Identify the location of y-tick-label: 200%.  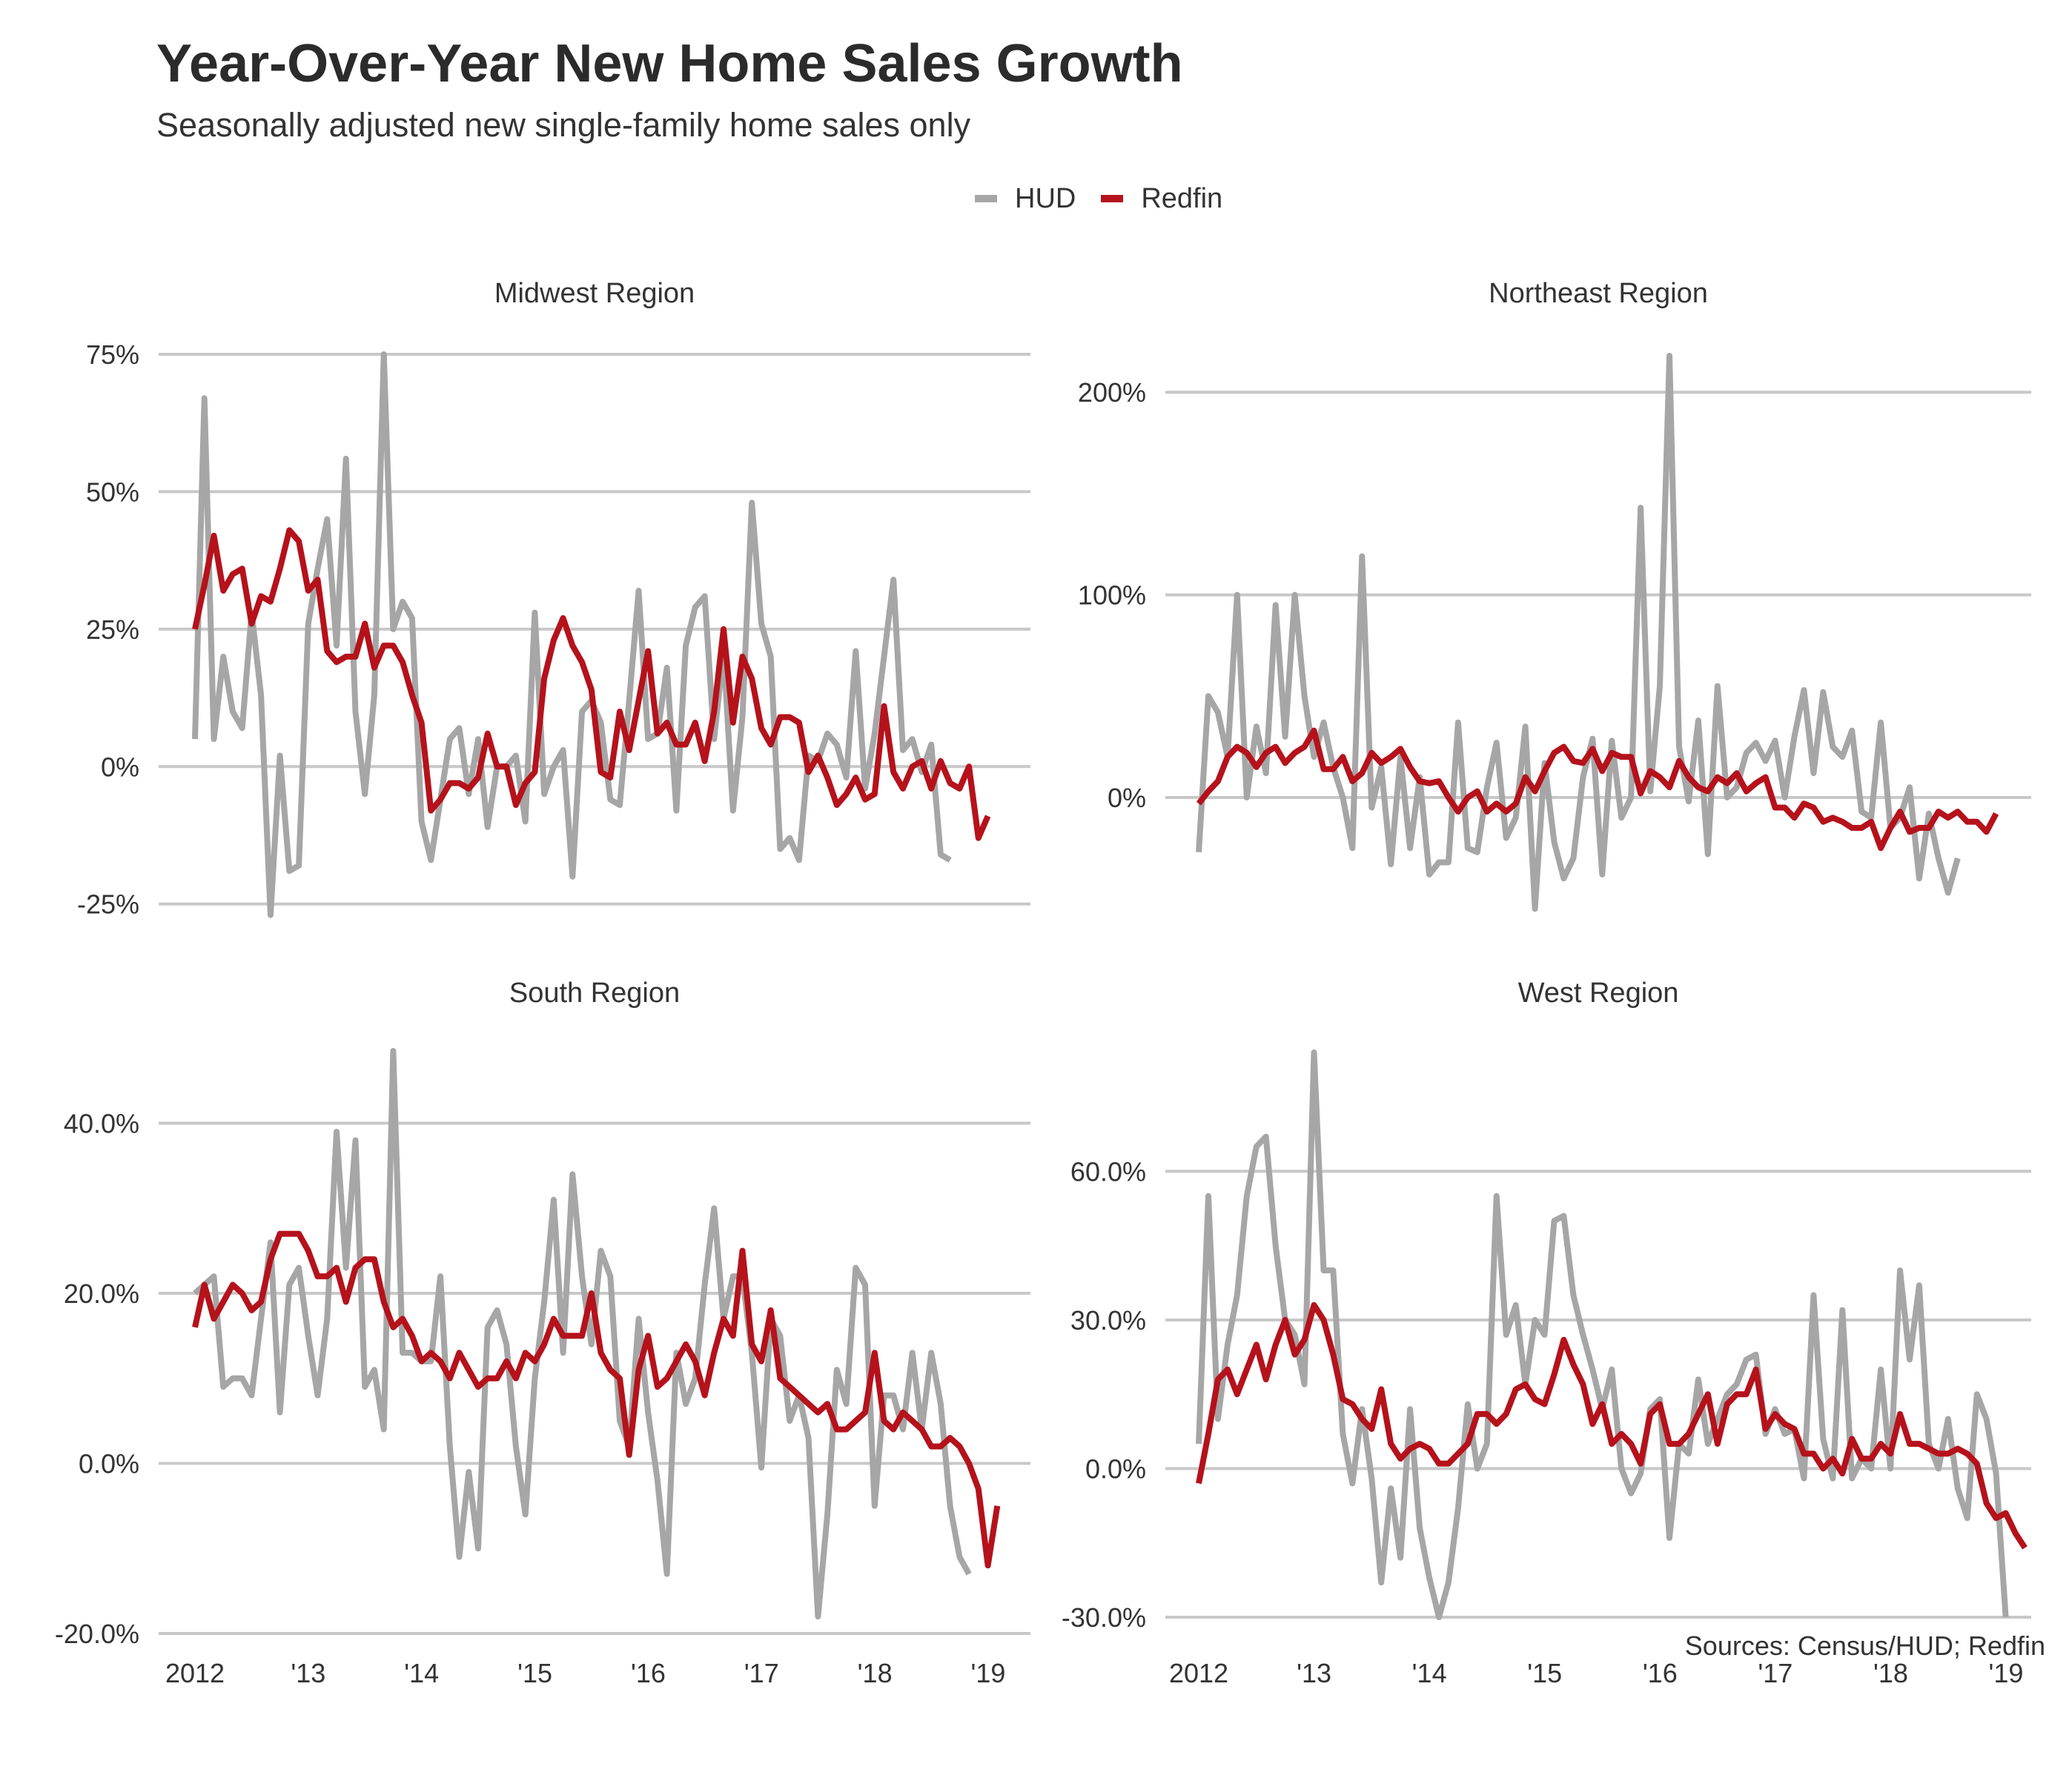
(1112, 392).